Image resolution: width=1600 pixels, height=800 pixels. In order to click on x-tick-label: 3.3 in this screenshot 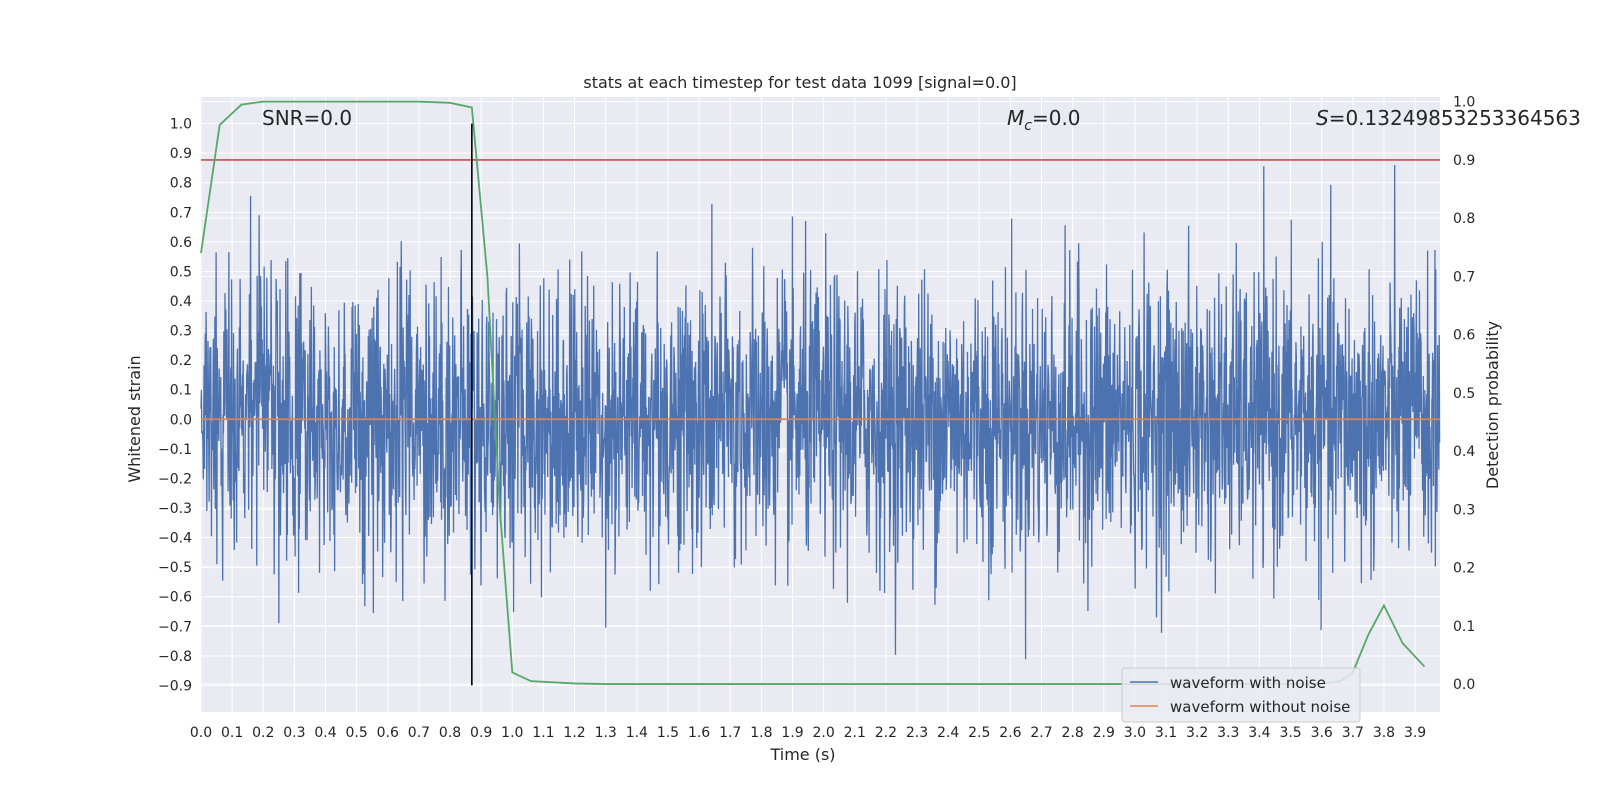, I will do `click(1228, 733)`.